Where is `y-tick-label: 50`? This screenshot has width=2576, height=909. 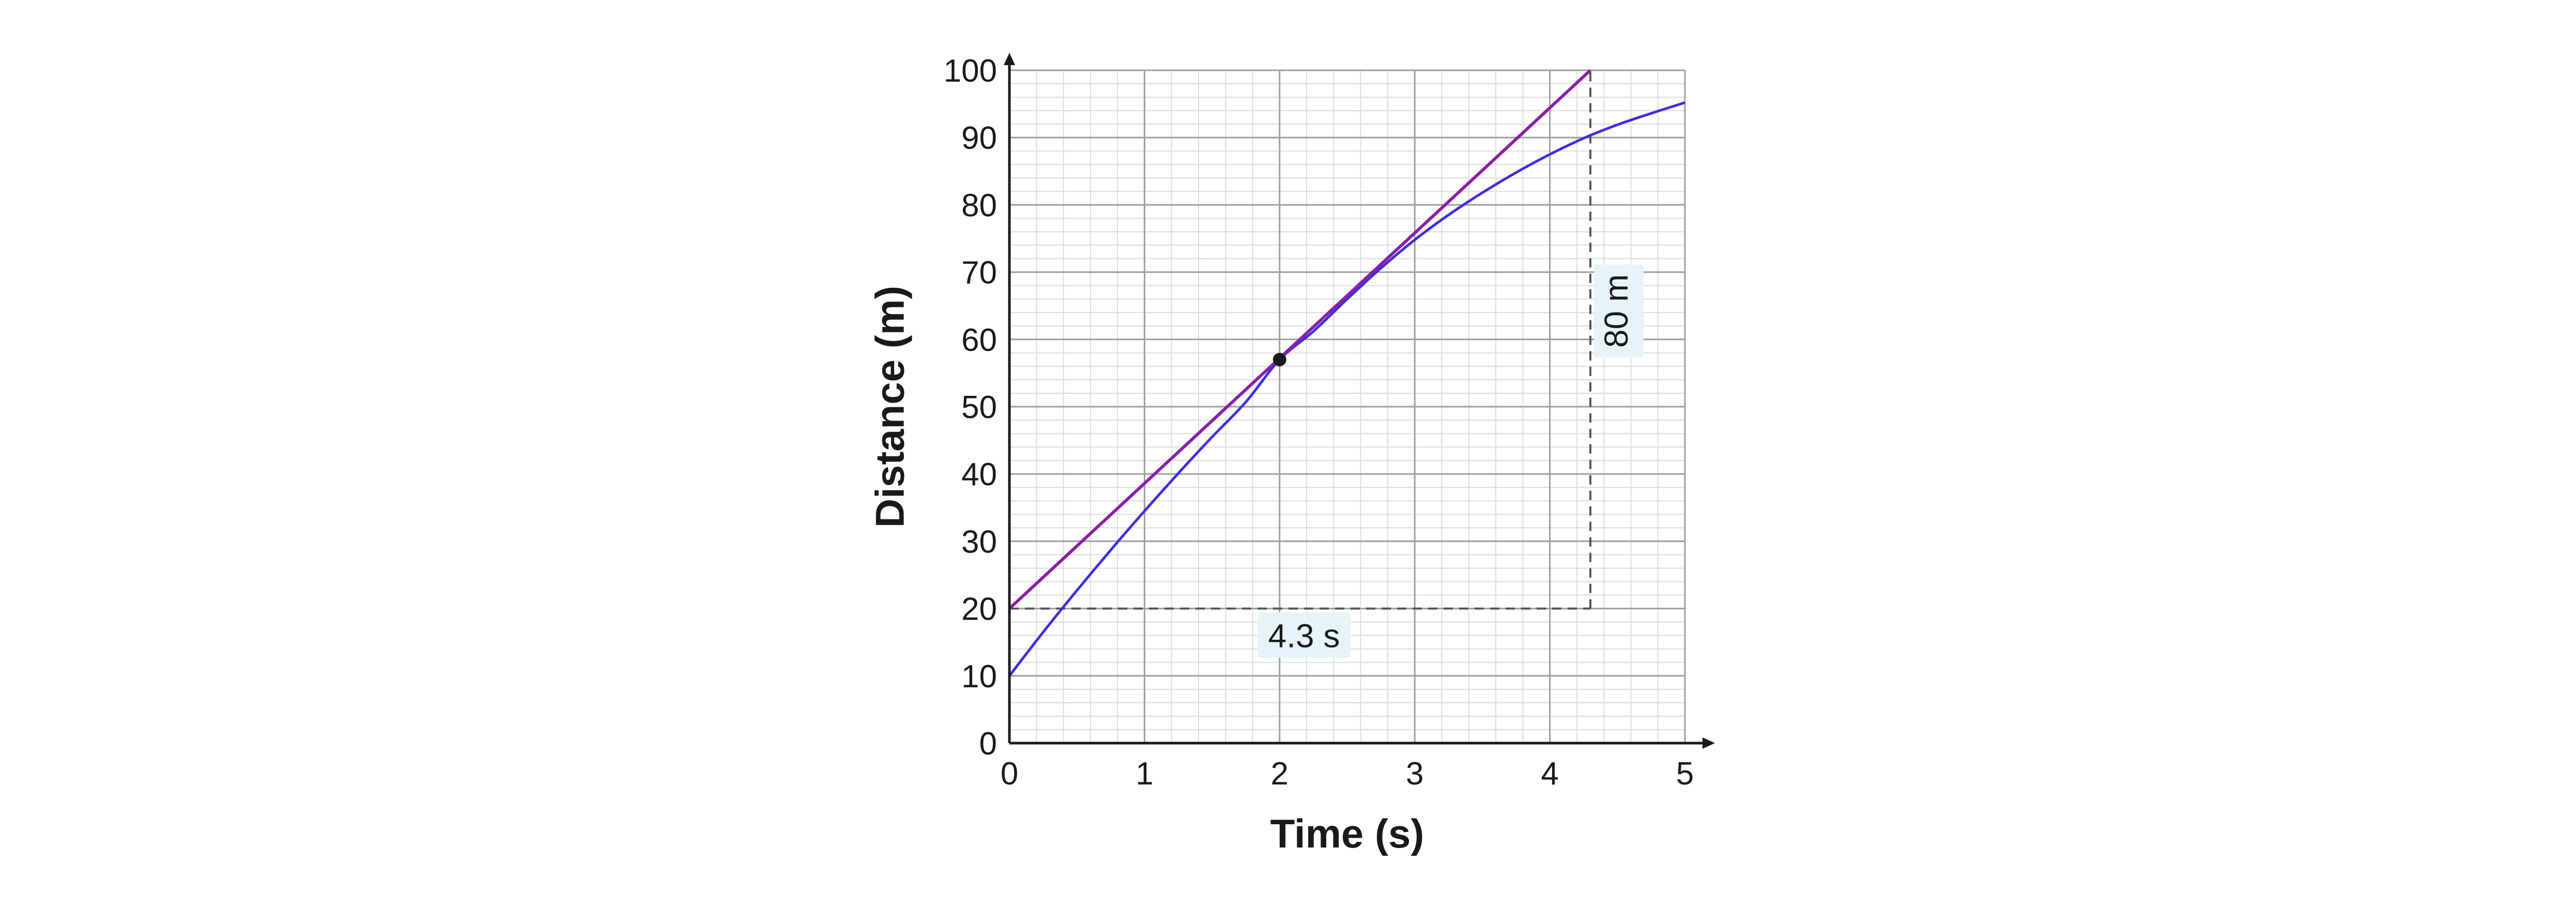
y-tick-label: 50 is located at coordinates (979, 407).